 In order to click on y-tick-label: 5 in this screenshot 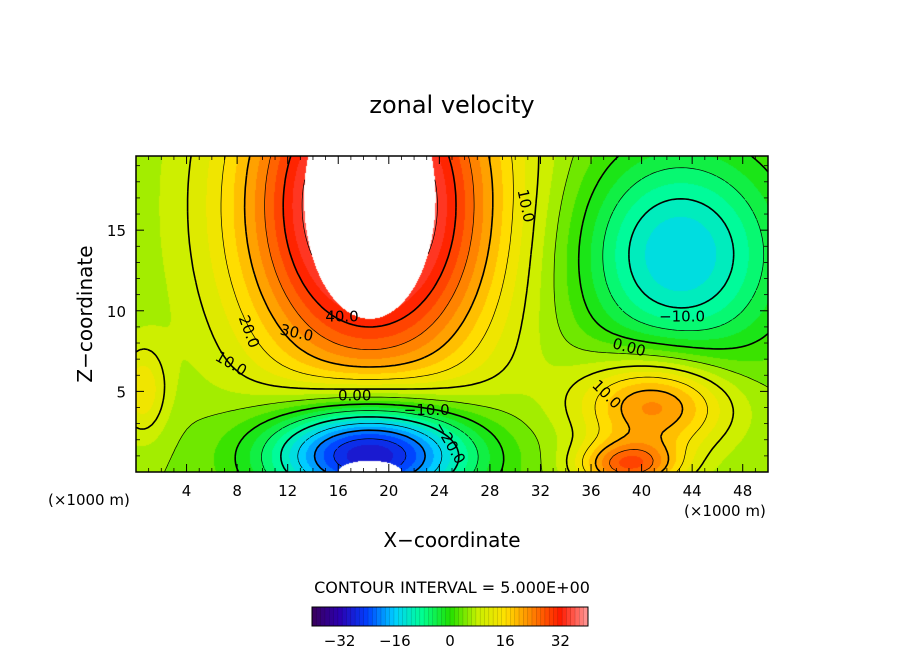, I will do `click(121, 392)`.